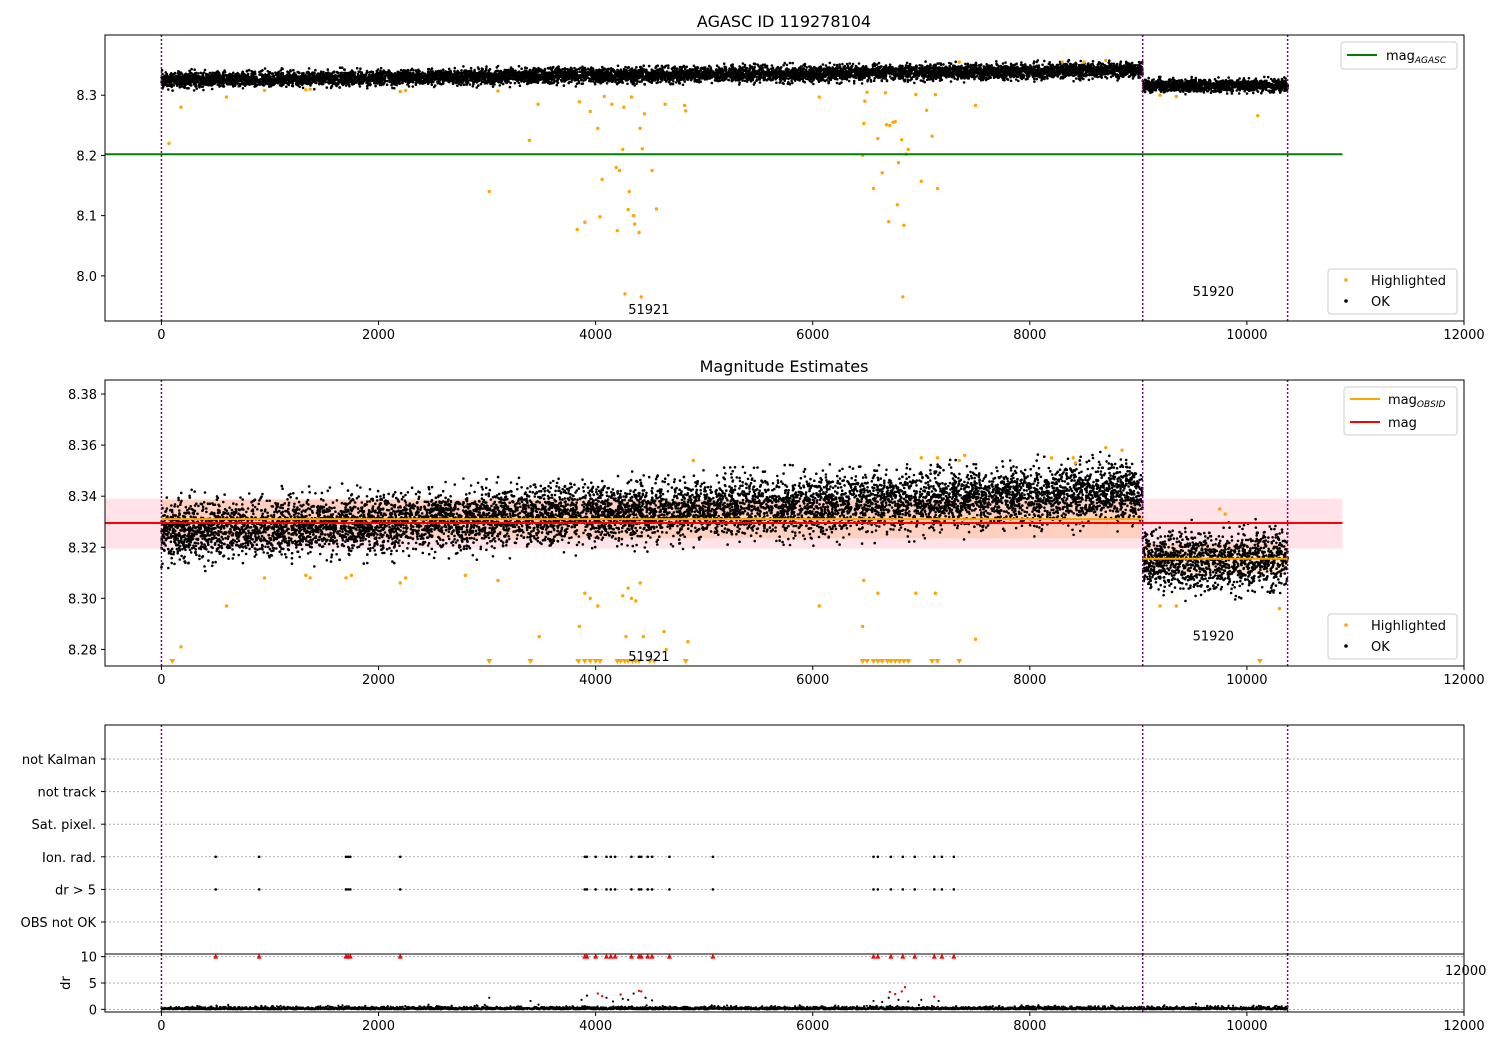 The width and height of the screenshot is (1500, 1050). What do you see at coordinates (784, 21) in the screenshot?
I see `agasc-panel-title: AGASC ID 119278104` at bounding box center [784, 21].